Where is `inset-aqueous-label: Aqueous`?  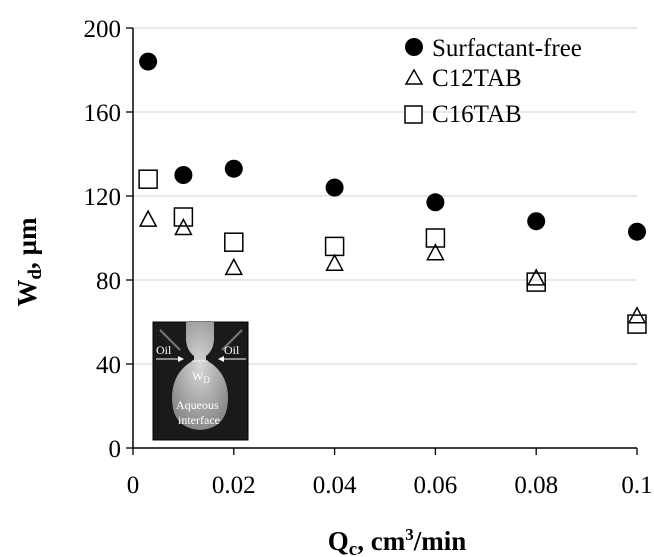 inset-aqueous-label: Aqueous is located at coordinates (197, 405).